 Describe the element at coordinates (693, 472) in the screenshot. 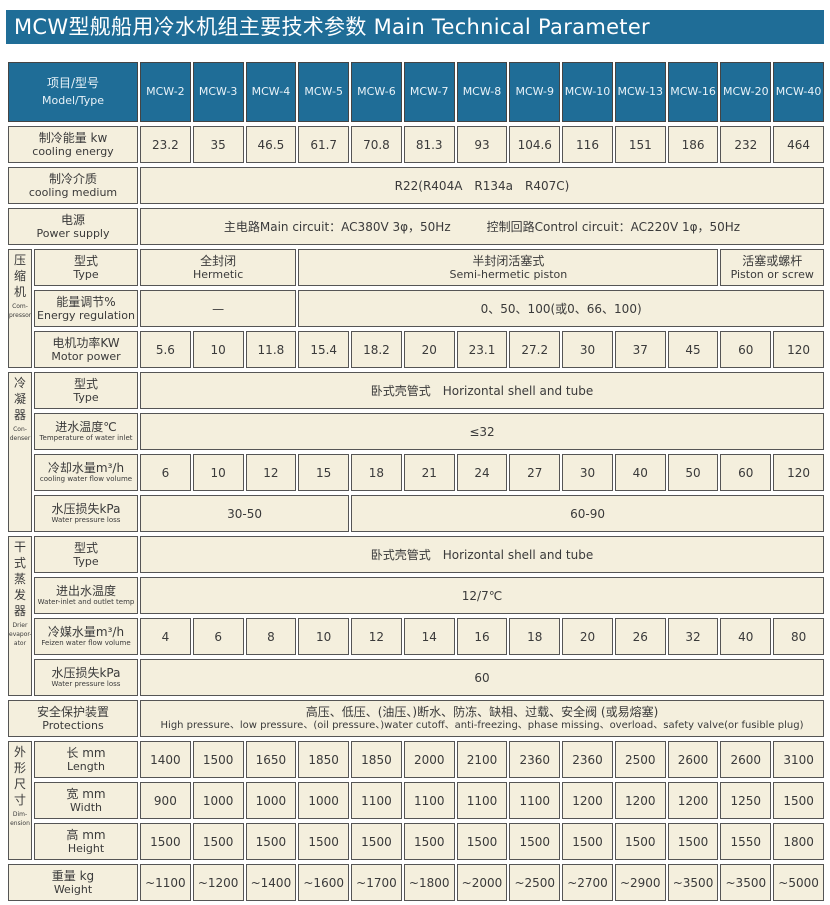

I see `value-cell: 50` at that location.